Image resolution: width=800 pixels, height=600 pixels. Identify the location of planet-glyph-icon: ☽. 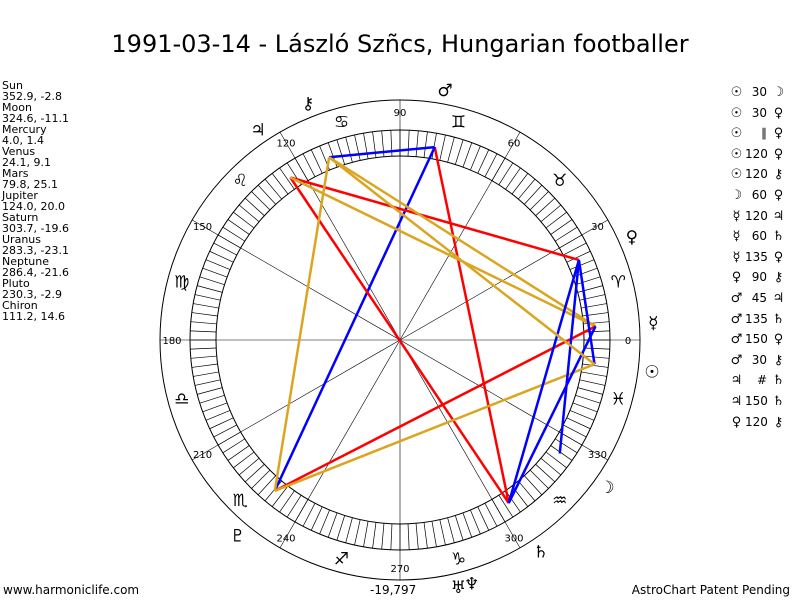
(606, 488).